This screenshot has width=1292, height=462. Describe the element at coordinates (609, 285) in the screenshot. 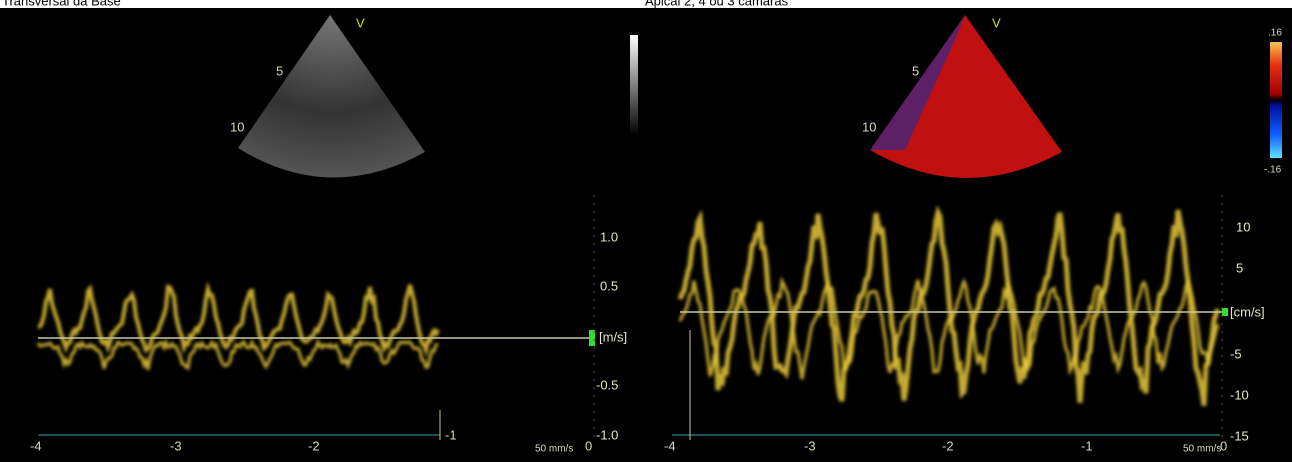

I see `y-label: 0.5` at that location.